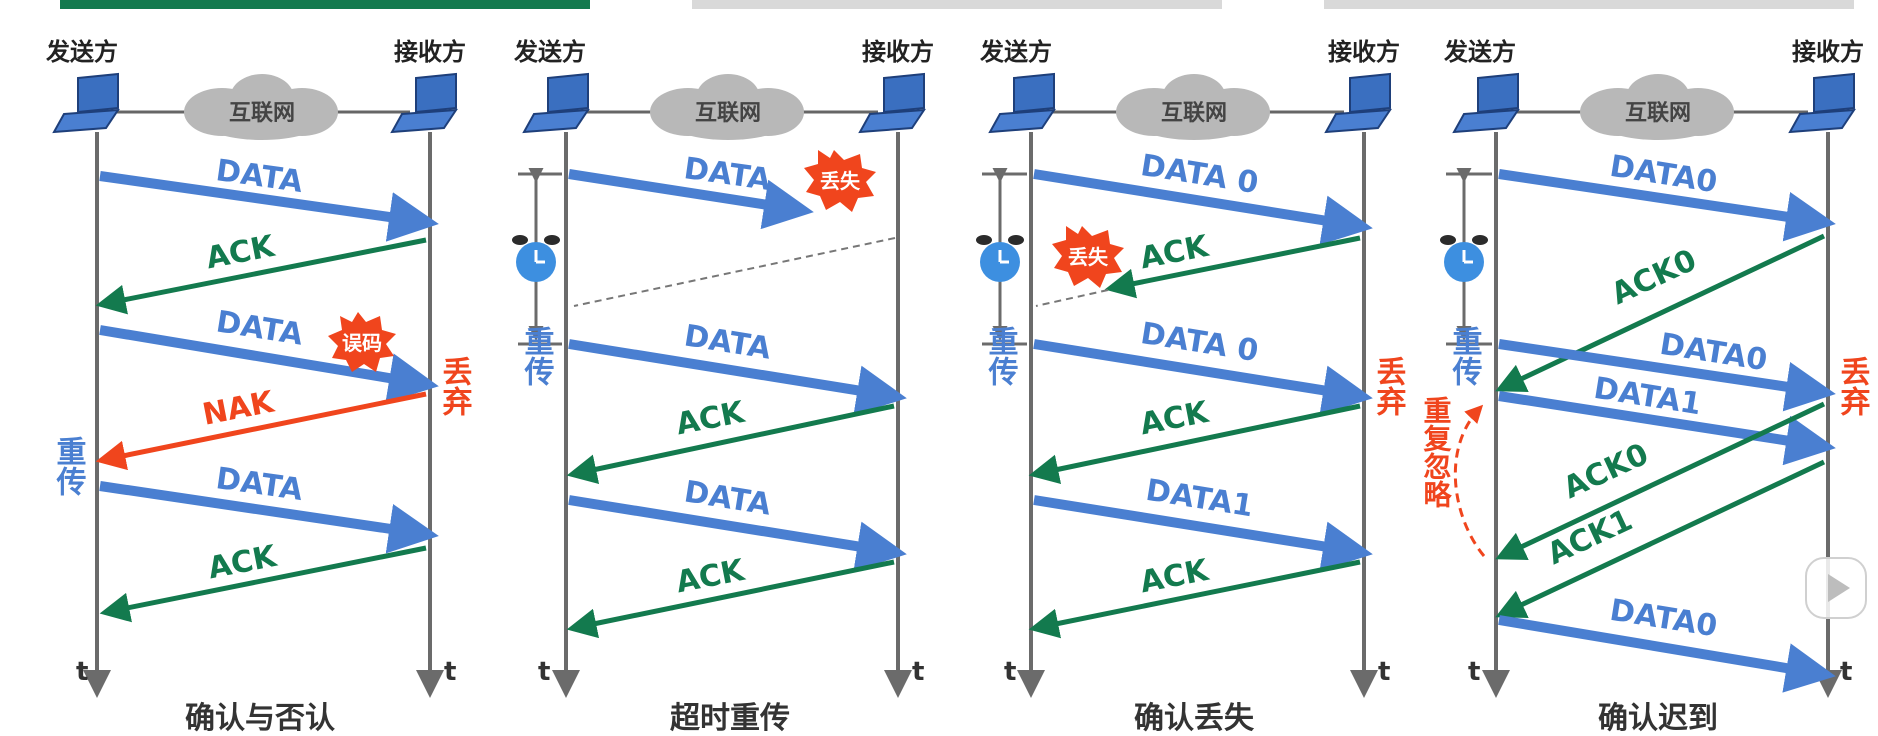 Image resolution: width=1878 pixels, height=736 pixels. What do you see at coordinates (260, 718) in the screenshot?
I see `panel-caption: 确认与否认` at bounding box center [260, 718].